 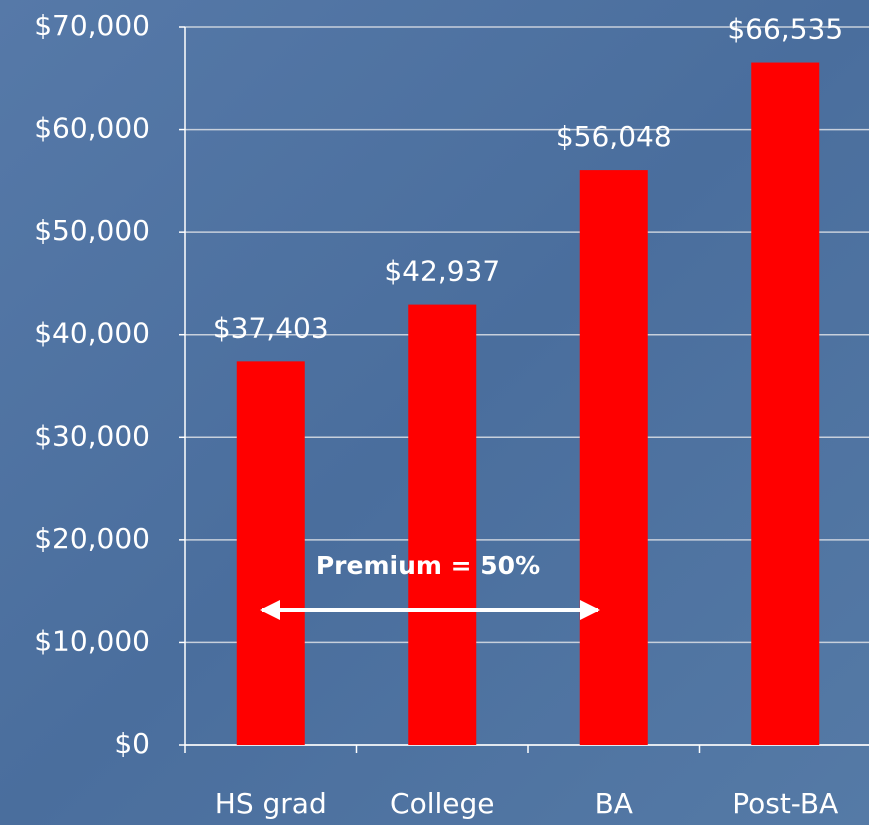 I want to click on value-label: $37,403, so click(x=271, y=327).